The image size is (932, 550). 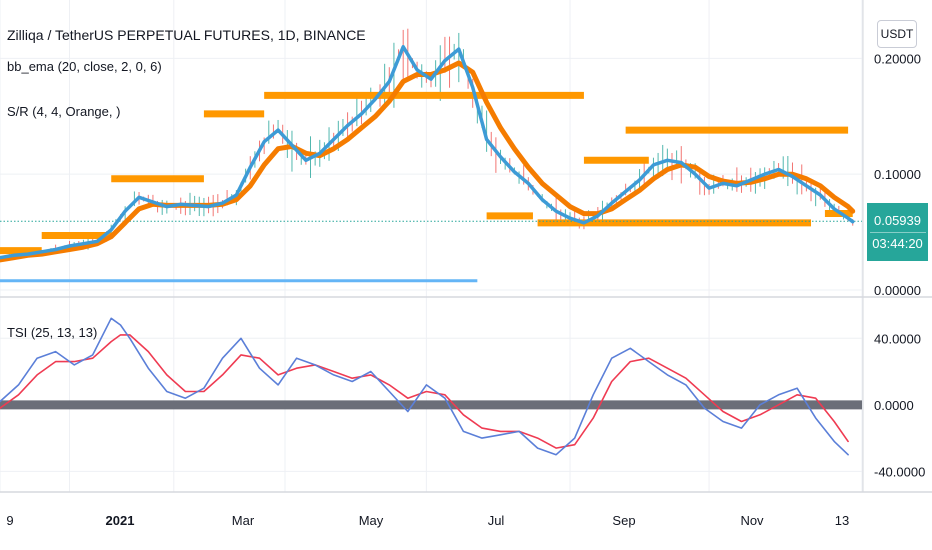 I want to click on indicator-tsi-label: TSI (25, 13, 13), so click(x=52, y=332).